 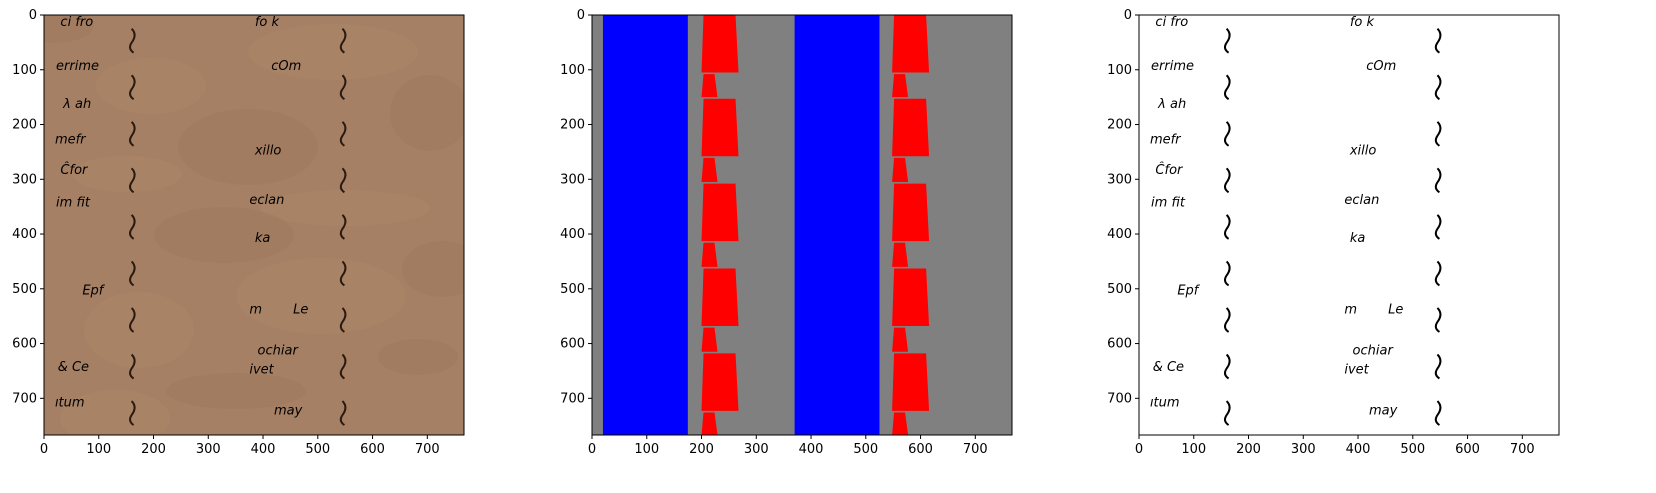 What do you see at coordinates (572, 344) in the screenshot?
I see `y-tick-label: 600` at bounding box center [572, 344].